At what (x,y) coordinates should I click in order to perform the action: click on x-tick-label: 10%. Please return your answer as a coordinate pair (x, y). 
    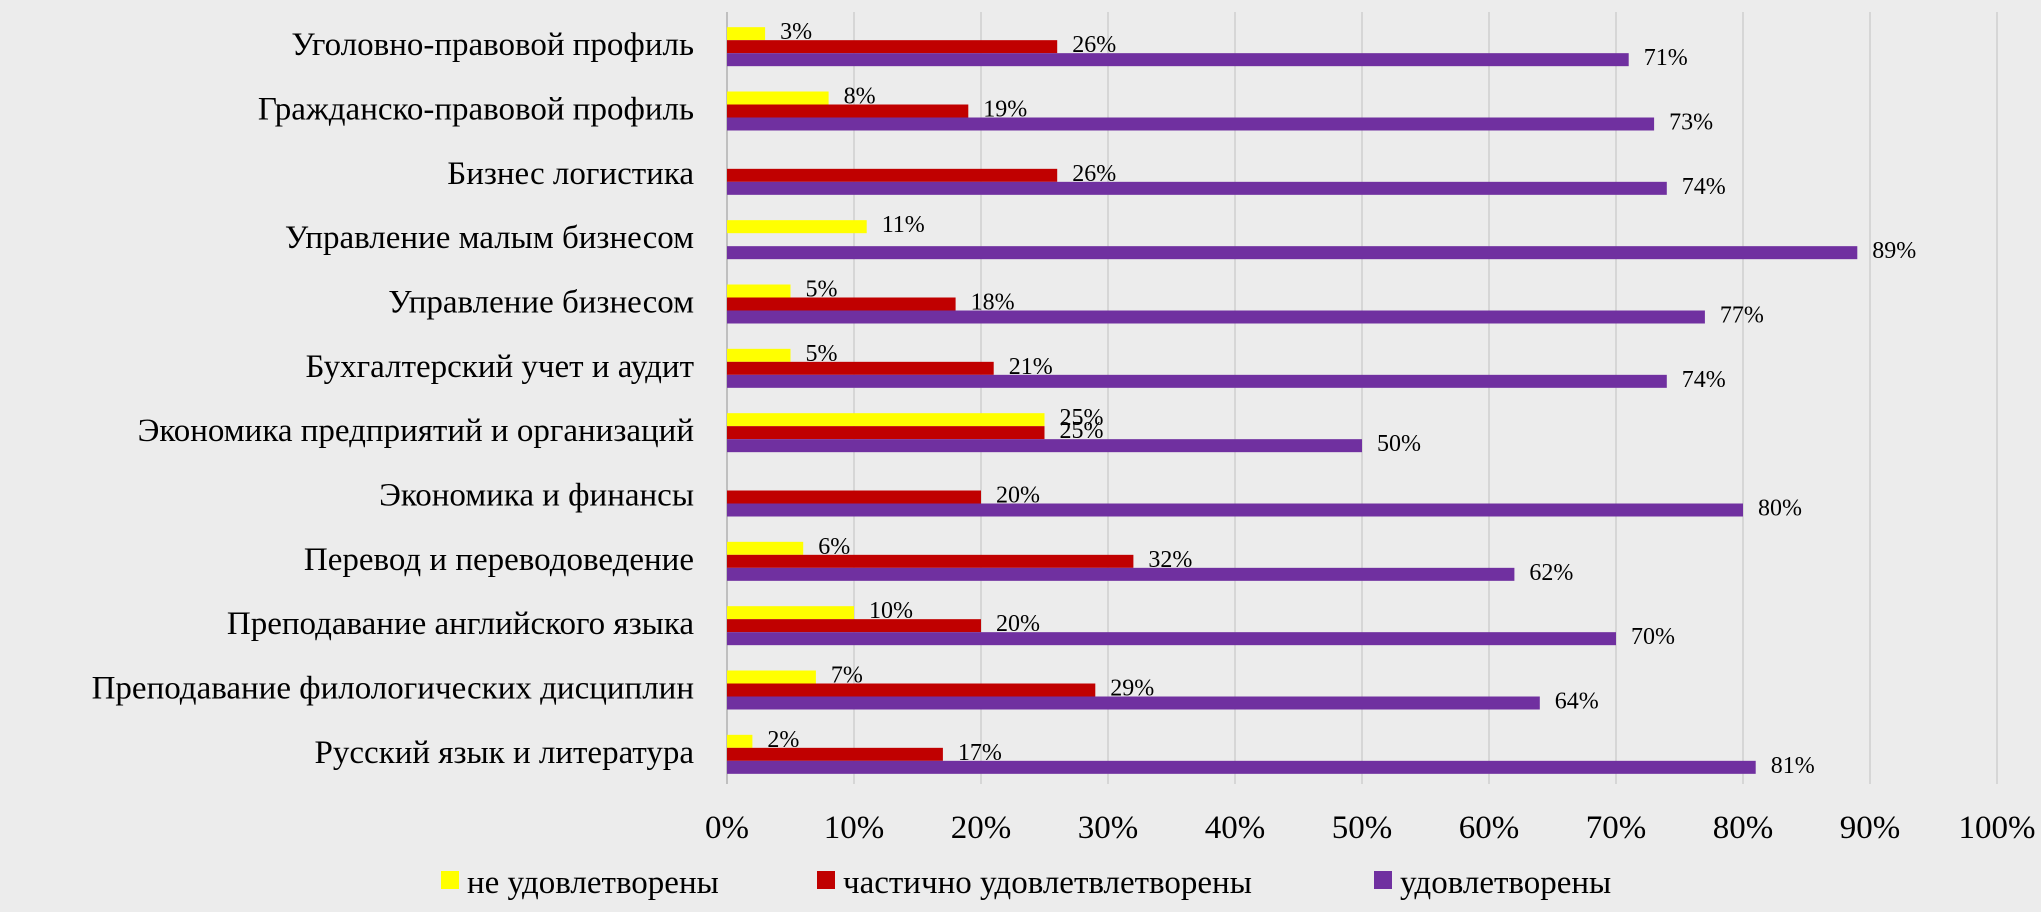
    Looking at the image, I should click on (854, 828).